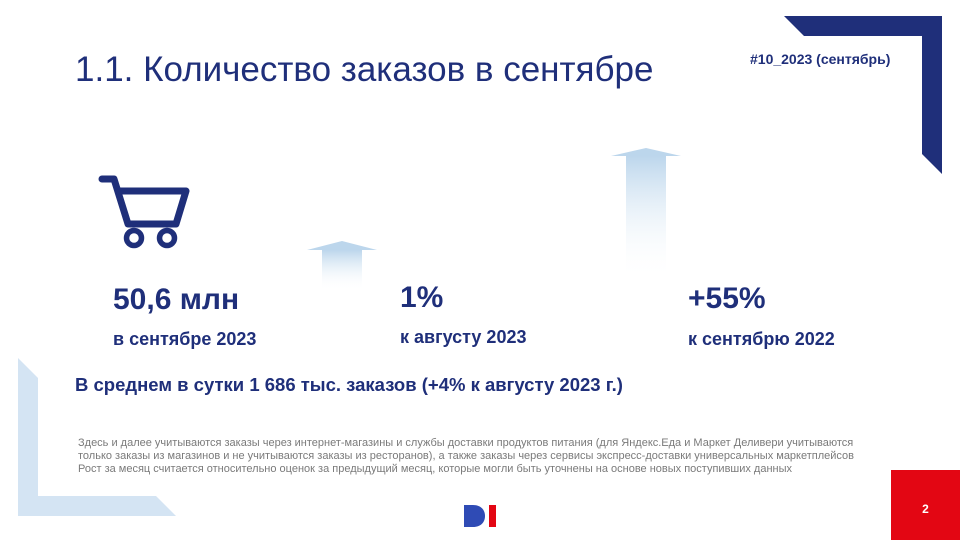  Describe the element at coordinates (863, 95) in the screenshot. I see `frame-corner-top-right` at that location.